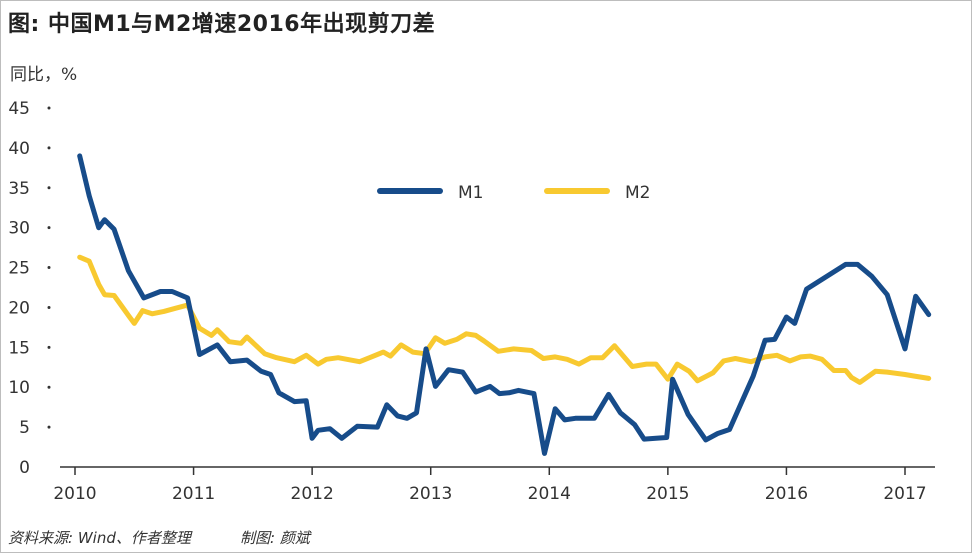 This screenshot has height=553, width=972. Describe the element at coordinates (312, 494) in the screenshot. I see `x-tick-label: 2012` at that location.